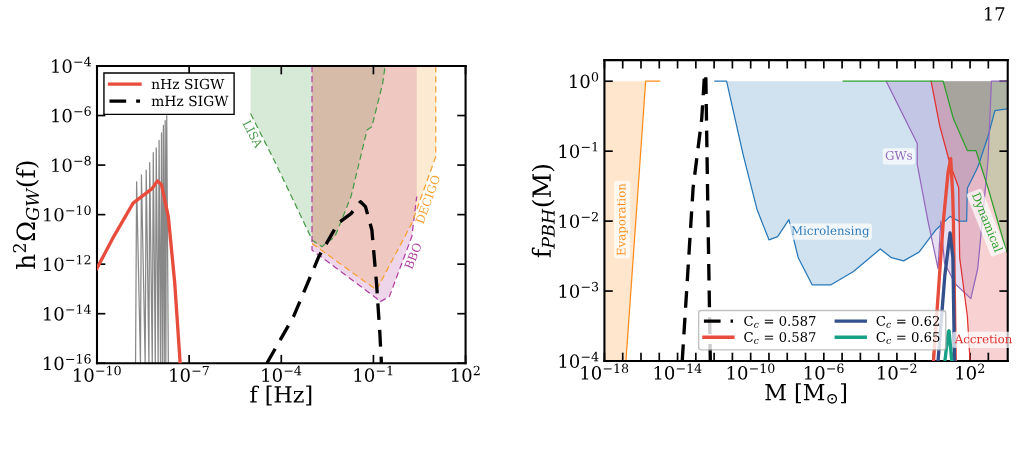 Image resolution: width=1021 pixels, height=449 pixels. Describe the element at coordinates (605, 371) in the screenshot. I see `x-tick-label: 10$^{−18}$` at that location.